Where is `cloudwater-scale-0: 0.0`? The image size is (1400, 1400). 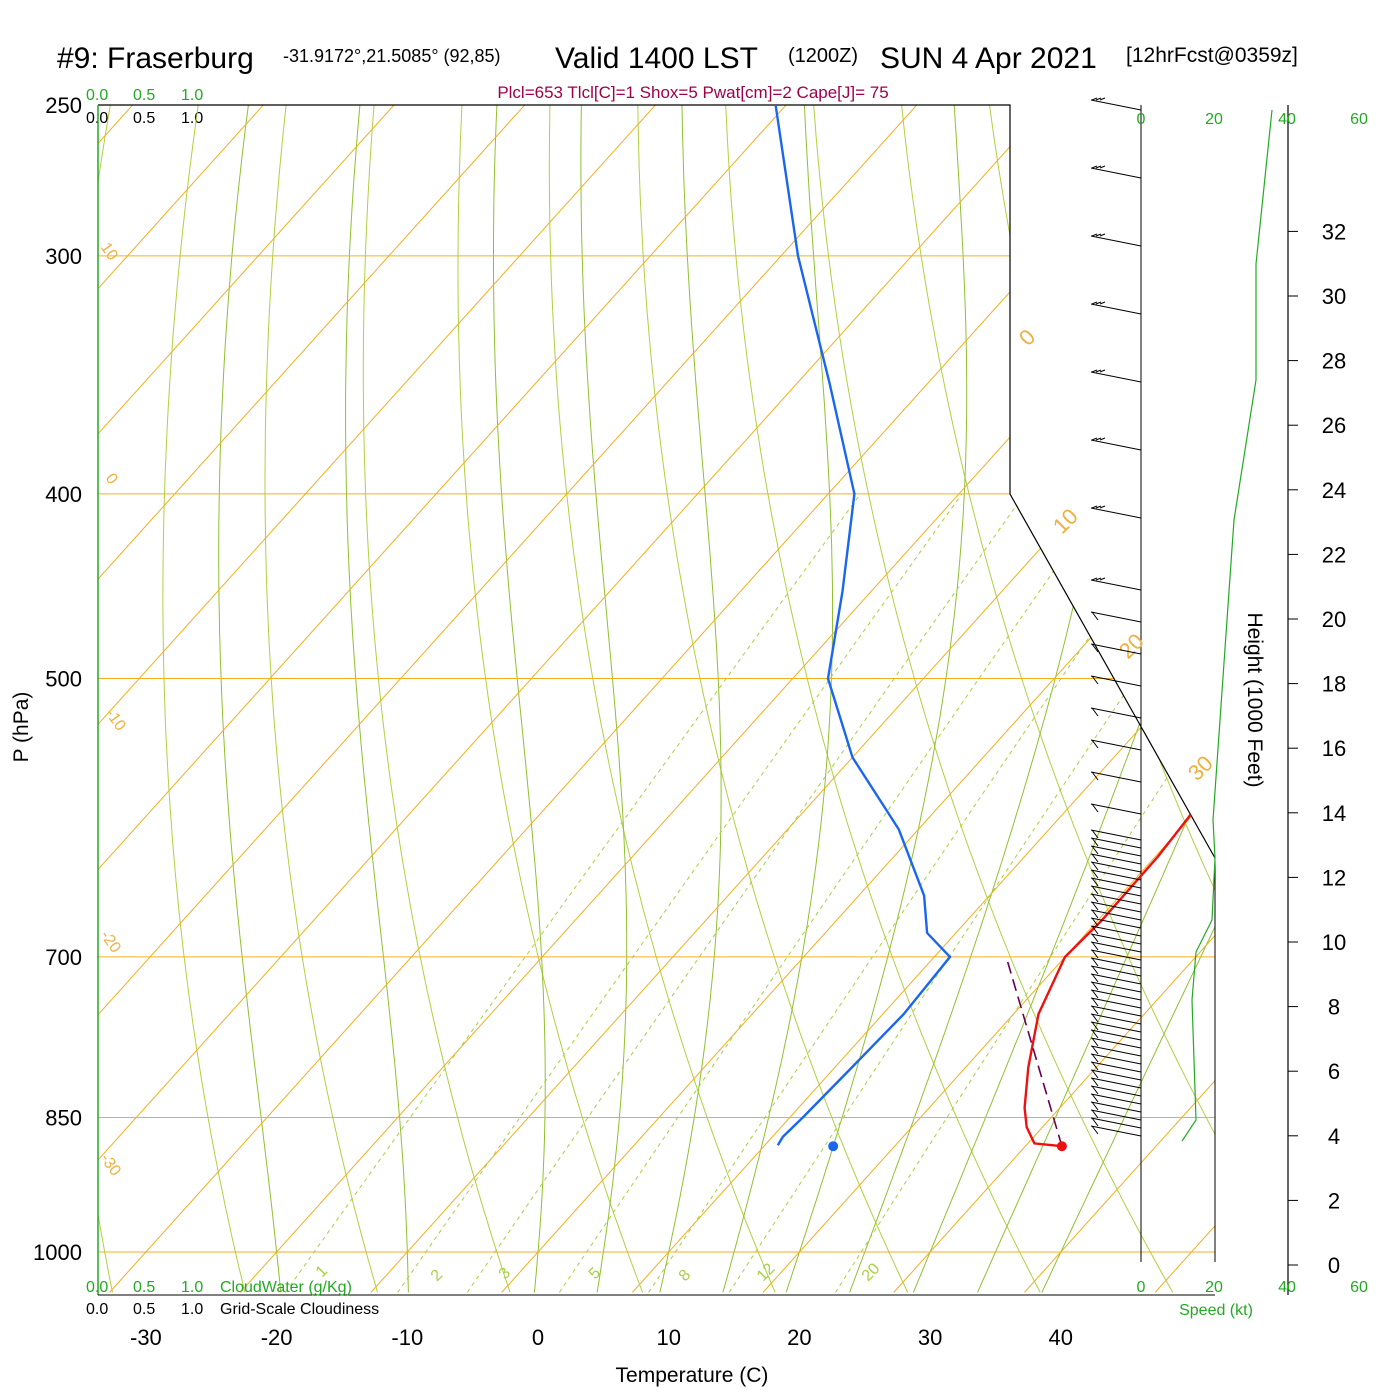
cloudwater-scale-0: 0.0 is located at coordinates (97, 95).